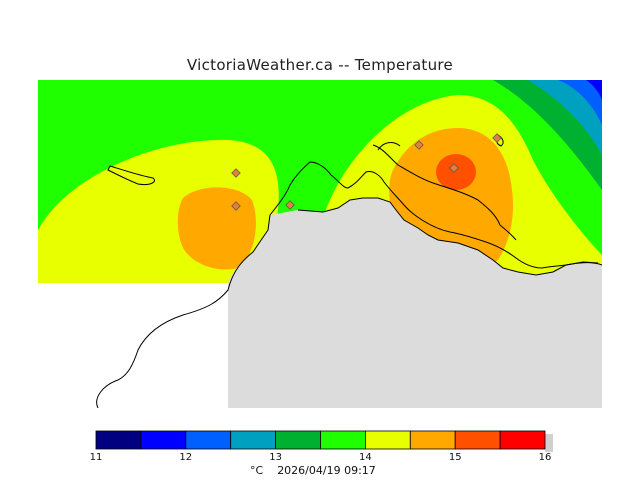  I want to click on footer-caption: °C 2026/04/19 09:17, so click(313, 470).